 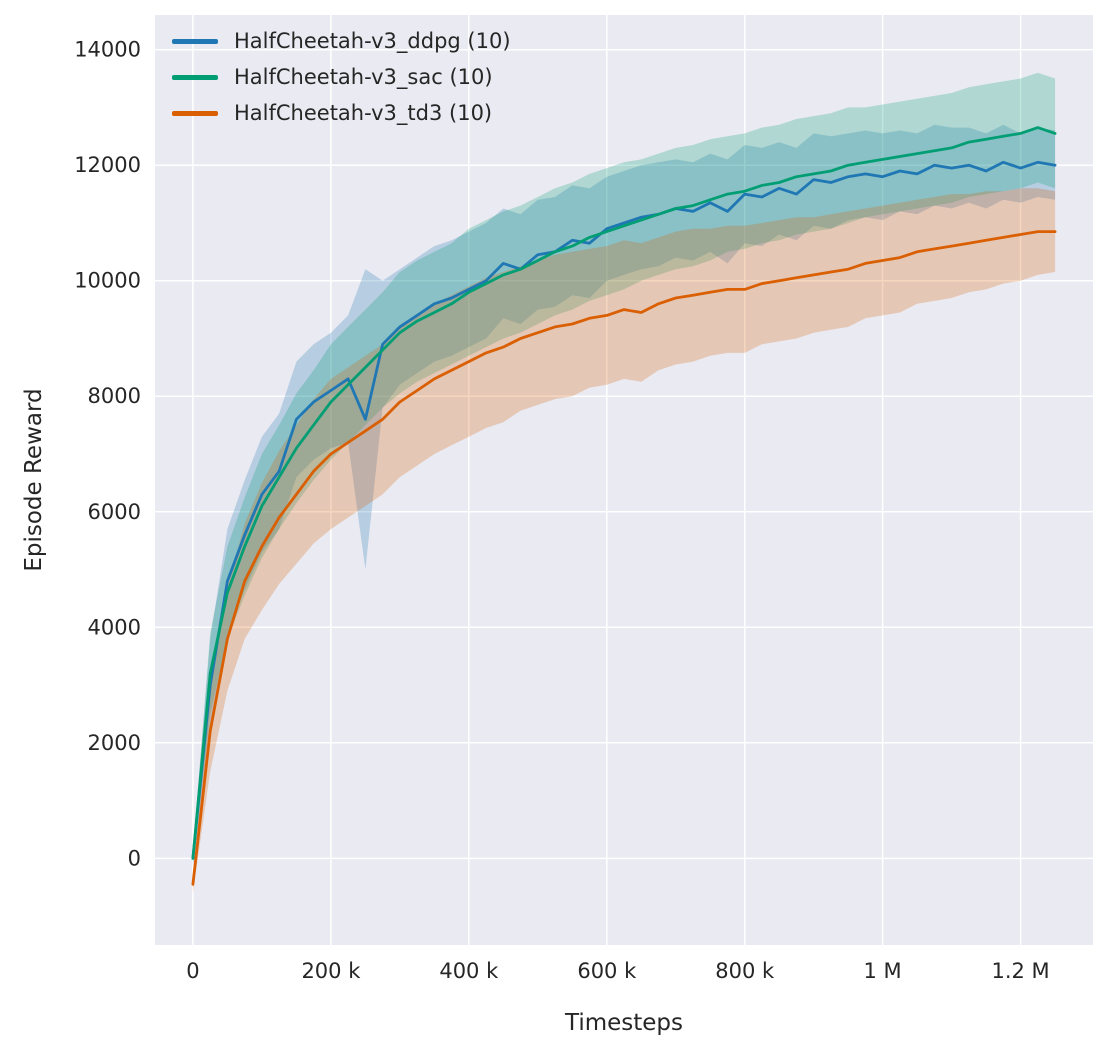 I want to click on y-tick-label: 4000, so click(x=114, y=627).